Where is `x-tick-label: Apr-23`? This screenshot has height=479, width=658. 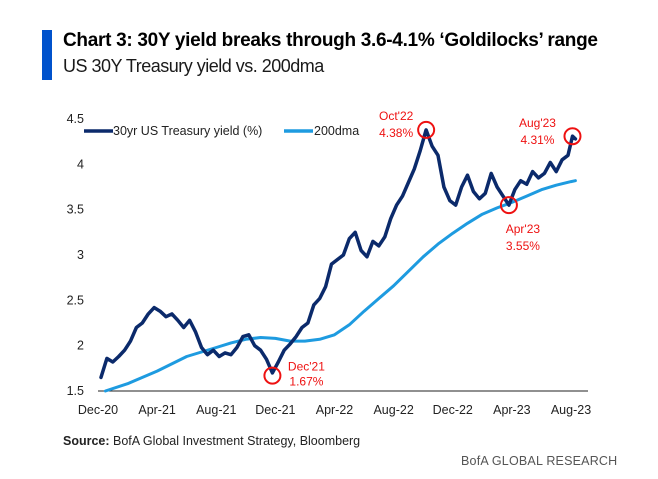 x-tick-label: Apr-23 is located at coordinates (512, 410).